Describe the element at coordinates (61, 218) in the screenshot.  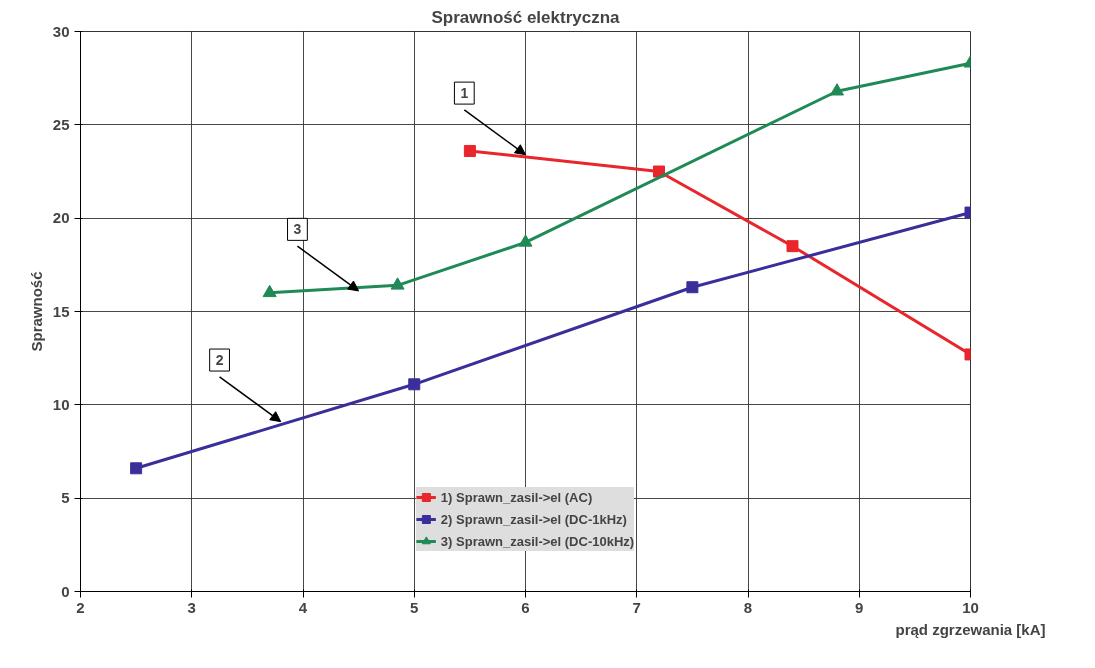
I see `y-tick-label: 20` at that location.